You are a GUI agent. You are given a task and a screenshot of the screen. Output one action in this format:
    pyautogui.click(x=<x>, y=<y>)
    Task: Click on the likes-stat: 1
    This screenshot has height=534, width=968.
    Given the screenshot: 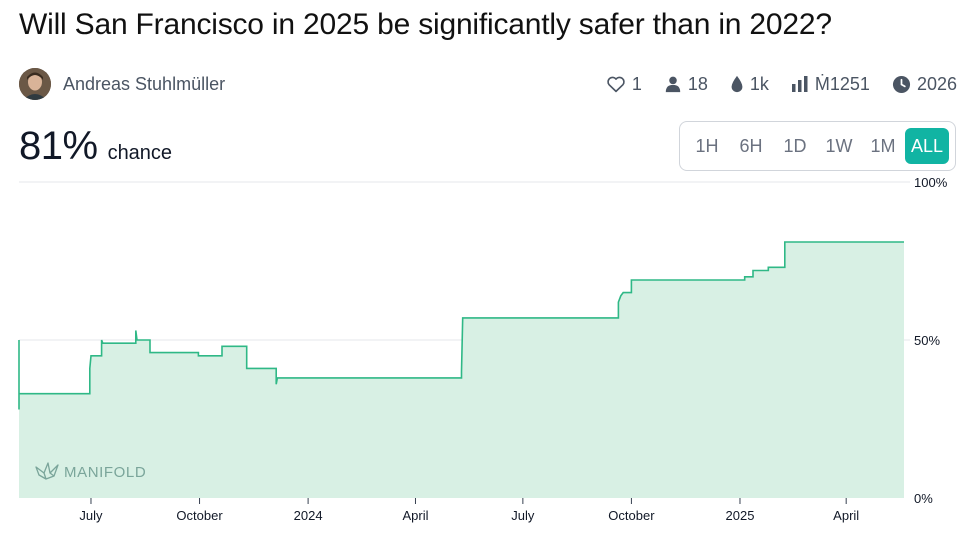 What is the action you would take?
    pyautogui.click(x=624, y=84)
    